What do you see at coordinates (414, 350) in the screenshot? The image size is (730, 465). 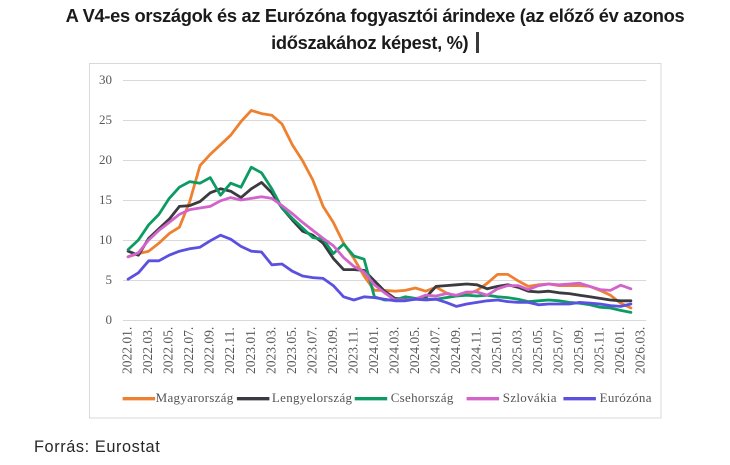 I see `svg-text: 2024.05.` at bounding box center [414, 350].